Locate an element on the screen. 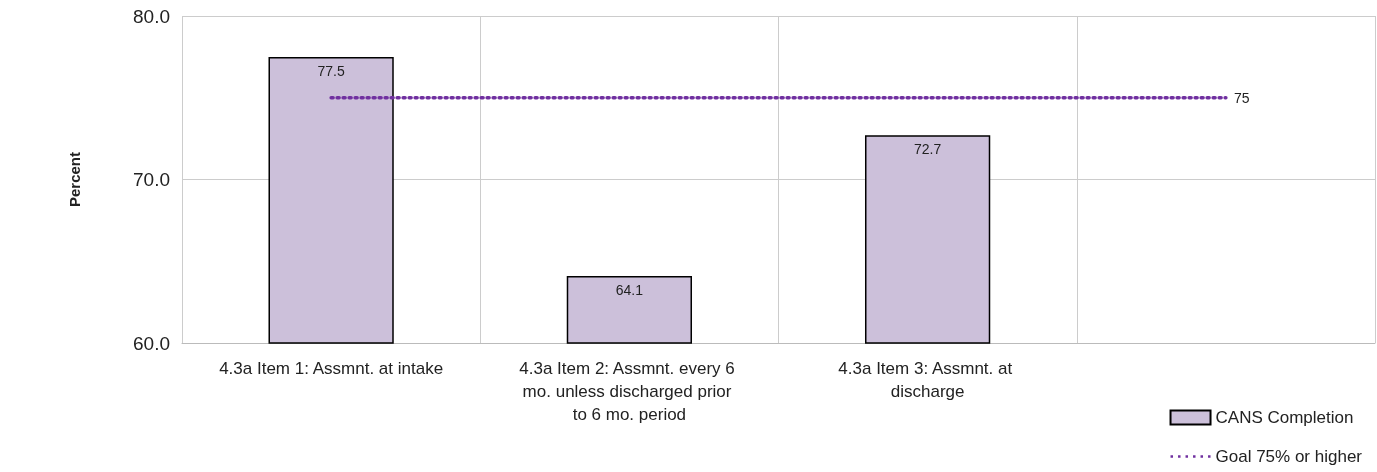 The image size is (1377, 472). data-label: 77.5 is located at coordinates (331, 70).